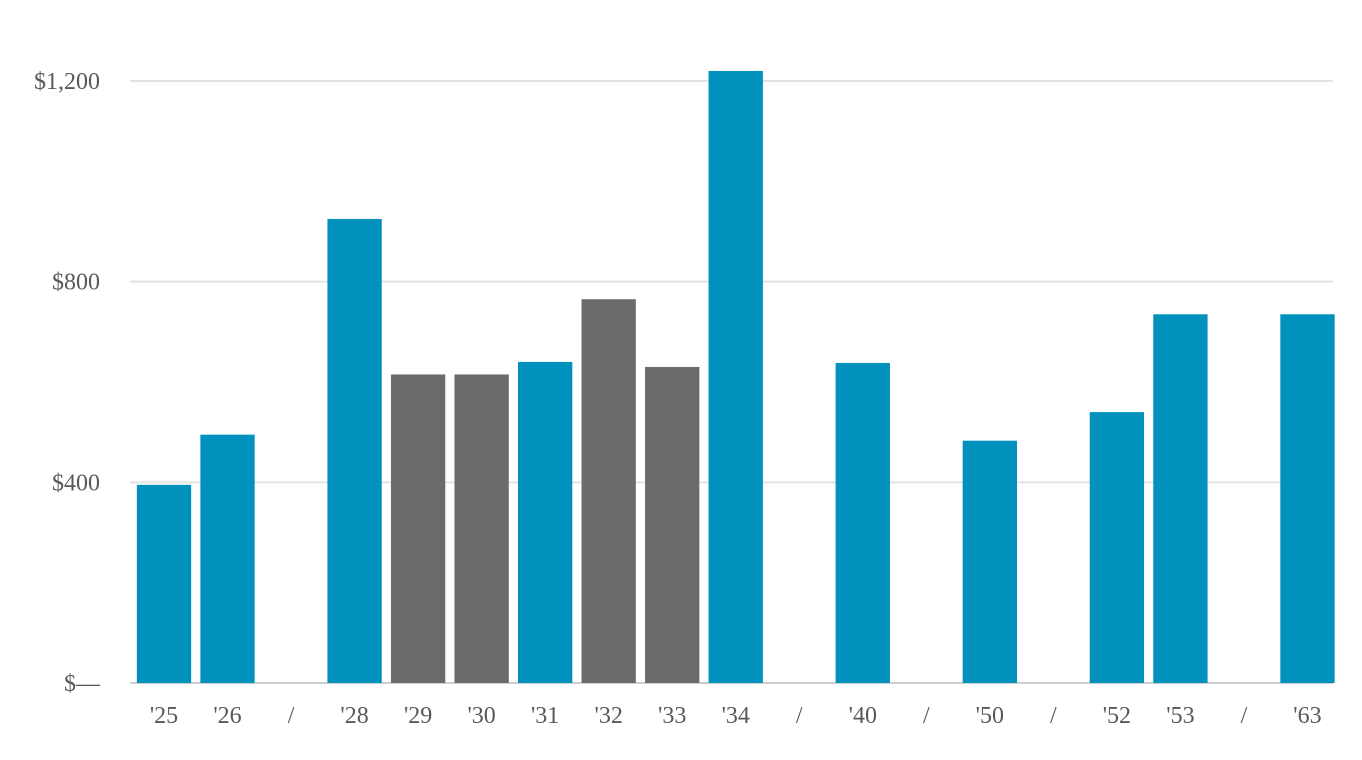 The width and height of the screenshot is (1362, 760). What do you see at coordinates (354, 716) in the screenshot?
I see `x-tick-label: '28` at bounding box center [354, 716].